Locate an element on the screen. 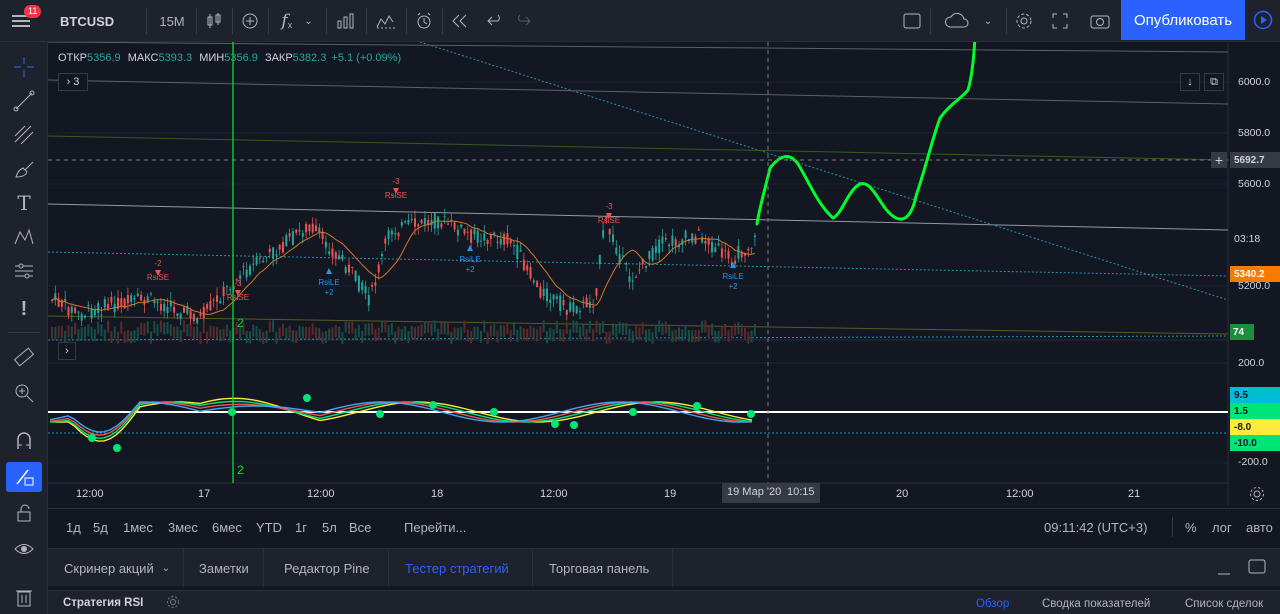  redo-icon is located at coordinates (523, 21).